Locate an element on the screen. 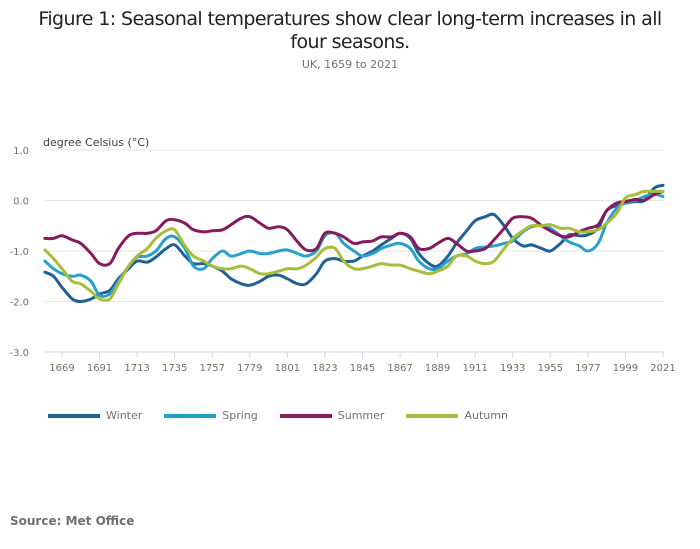 The image size is (700, 549). y-axis-ticks: 1.0 0.0 -1.0 -2.0 -3.0 is located at coordinates (19, 252).